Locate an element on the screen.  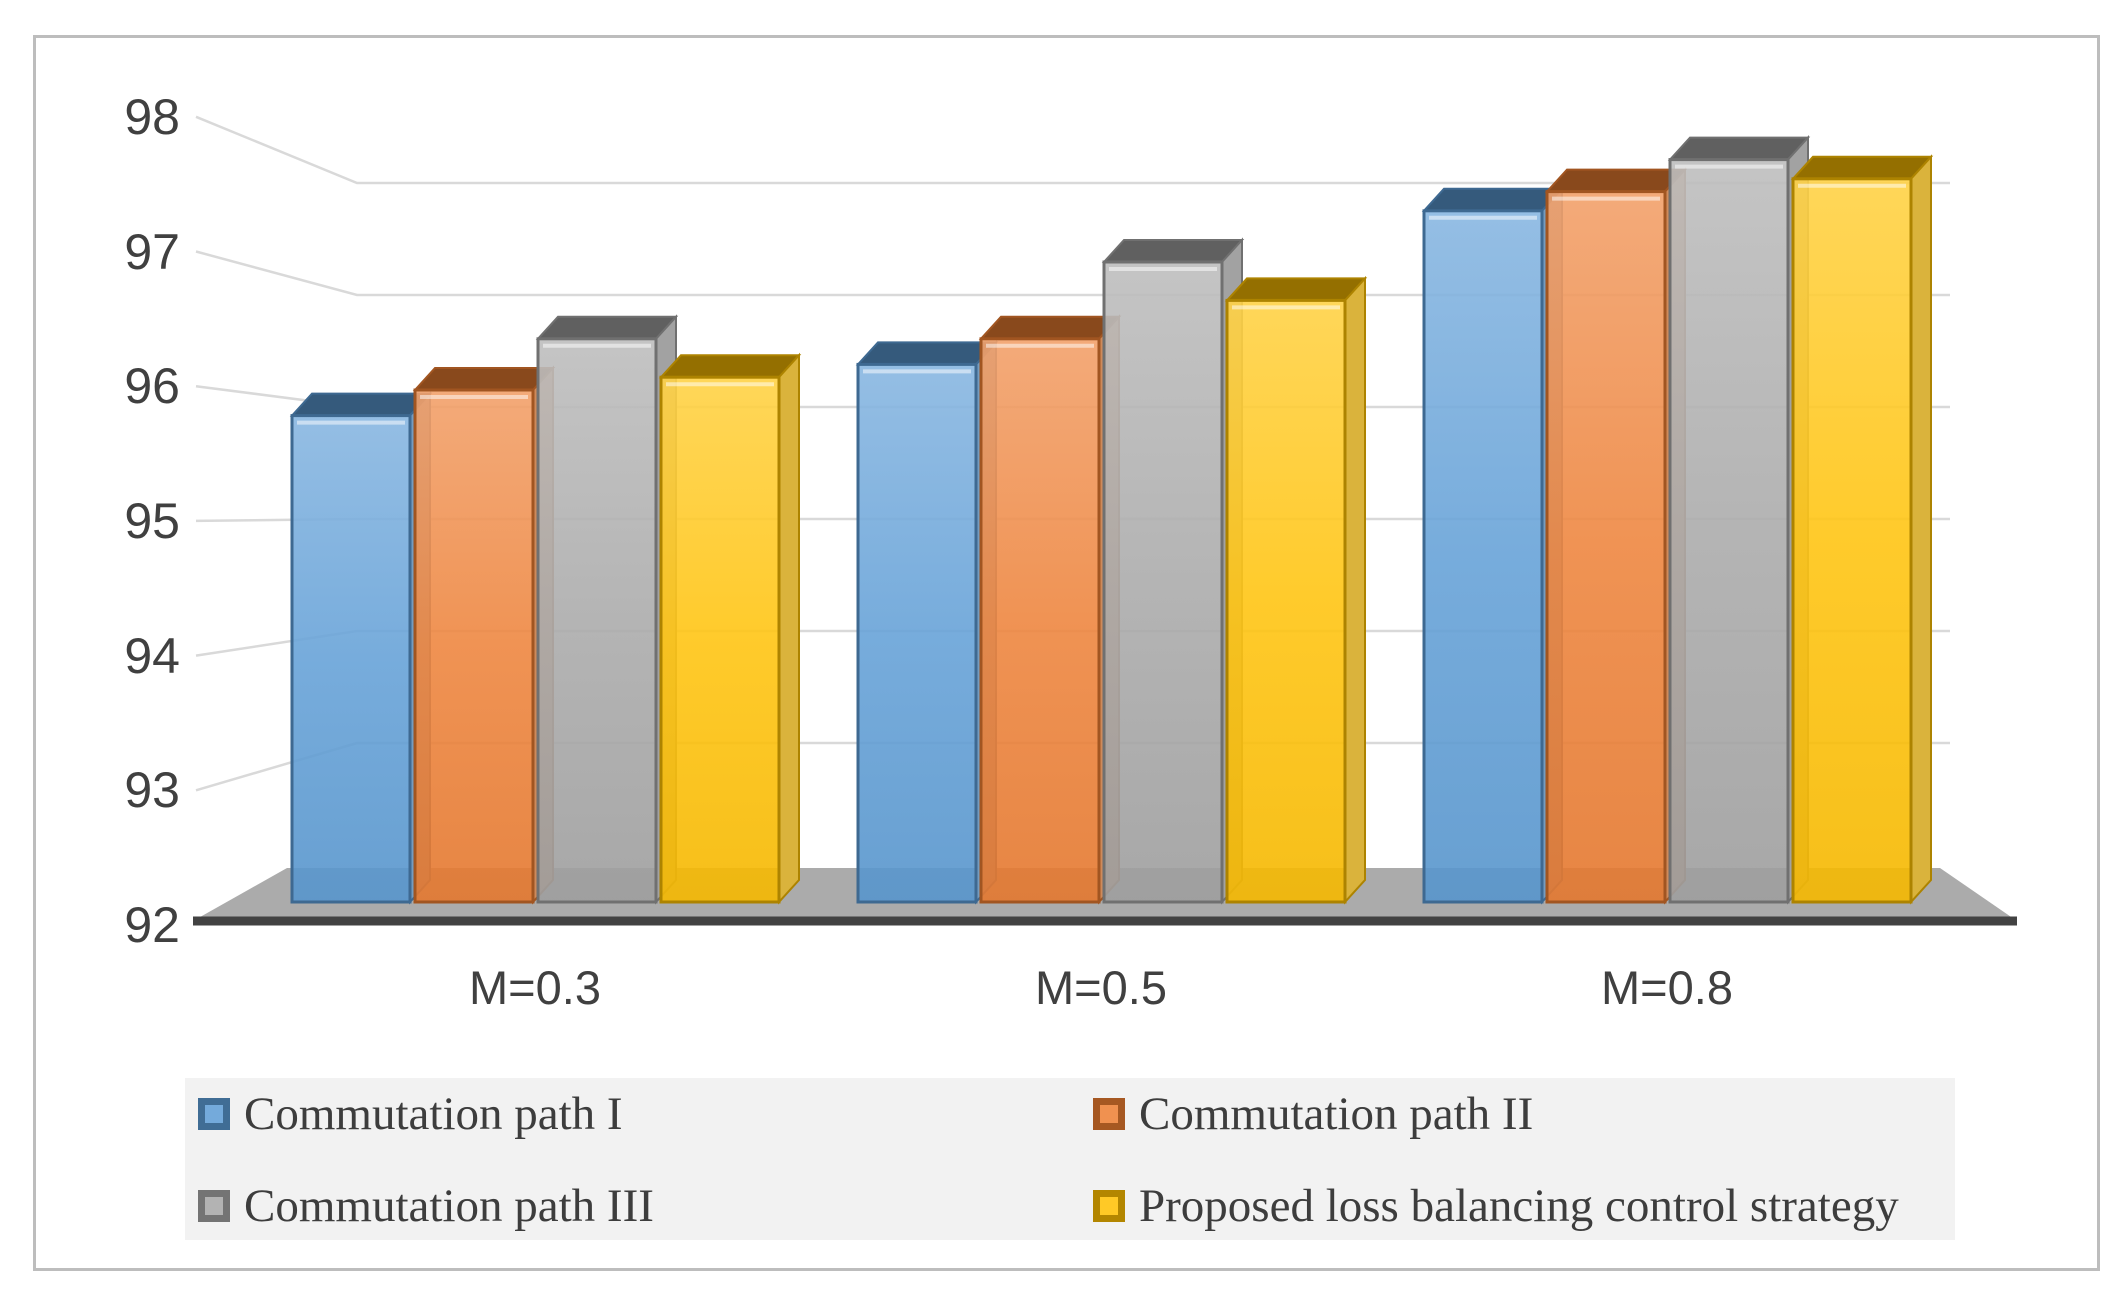
legend-swatch-proposed-strategy is located at coordinates (1109, 1206).